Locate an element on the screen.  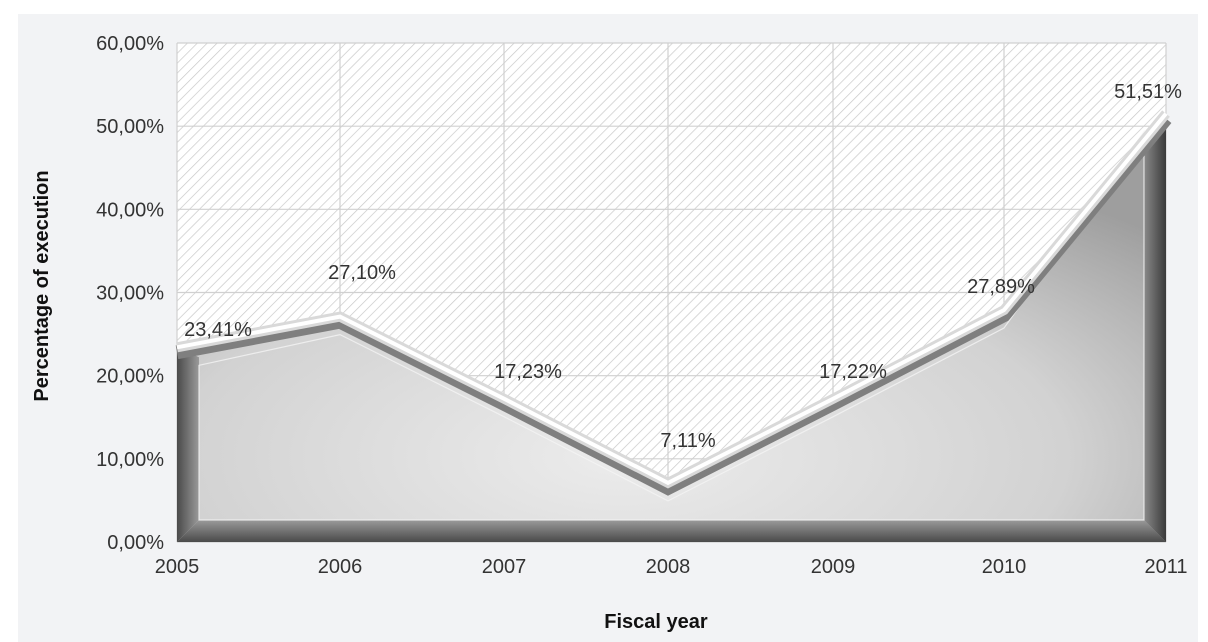
y-tick-label: 50,00% is located at coordinates (130, 127).